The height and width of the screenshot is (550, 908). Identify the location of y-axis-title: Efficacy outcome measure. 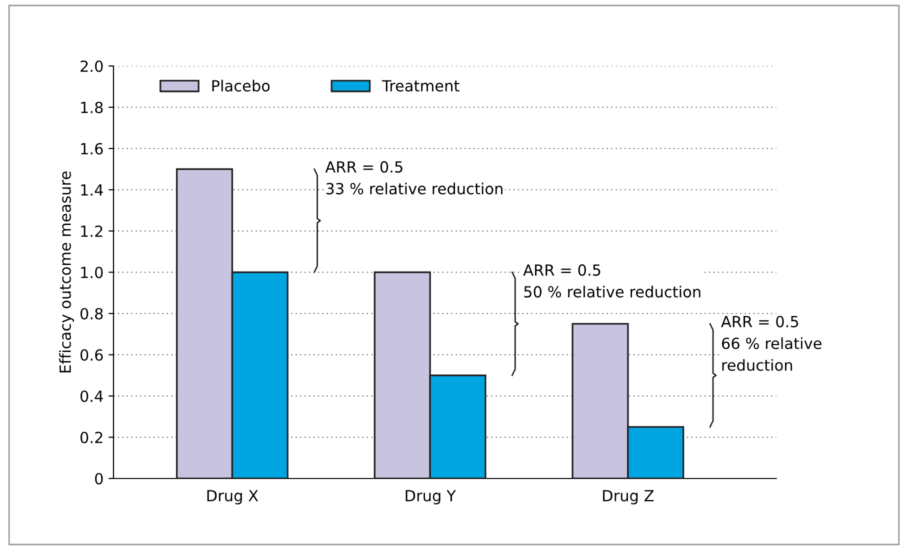
(66, 271).